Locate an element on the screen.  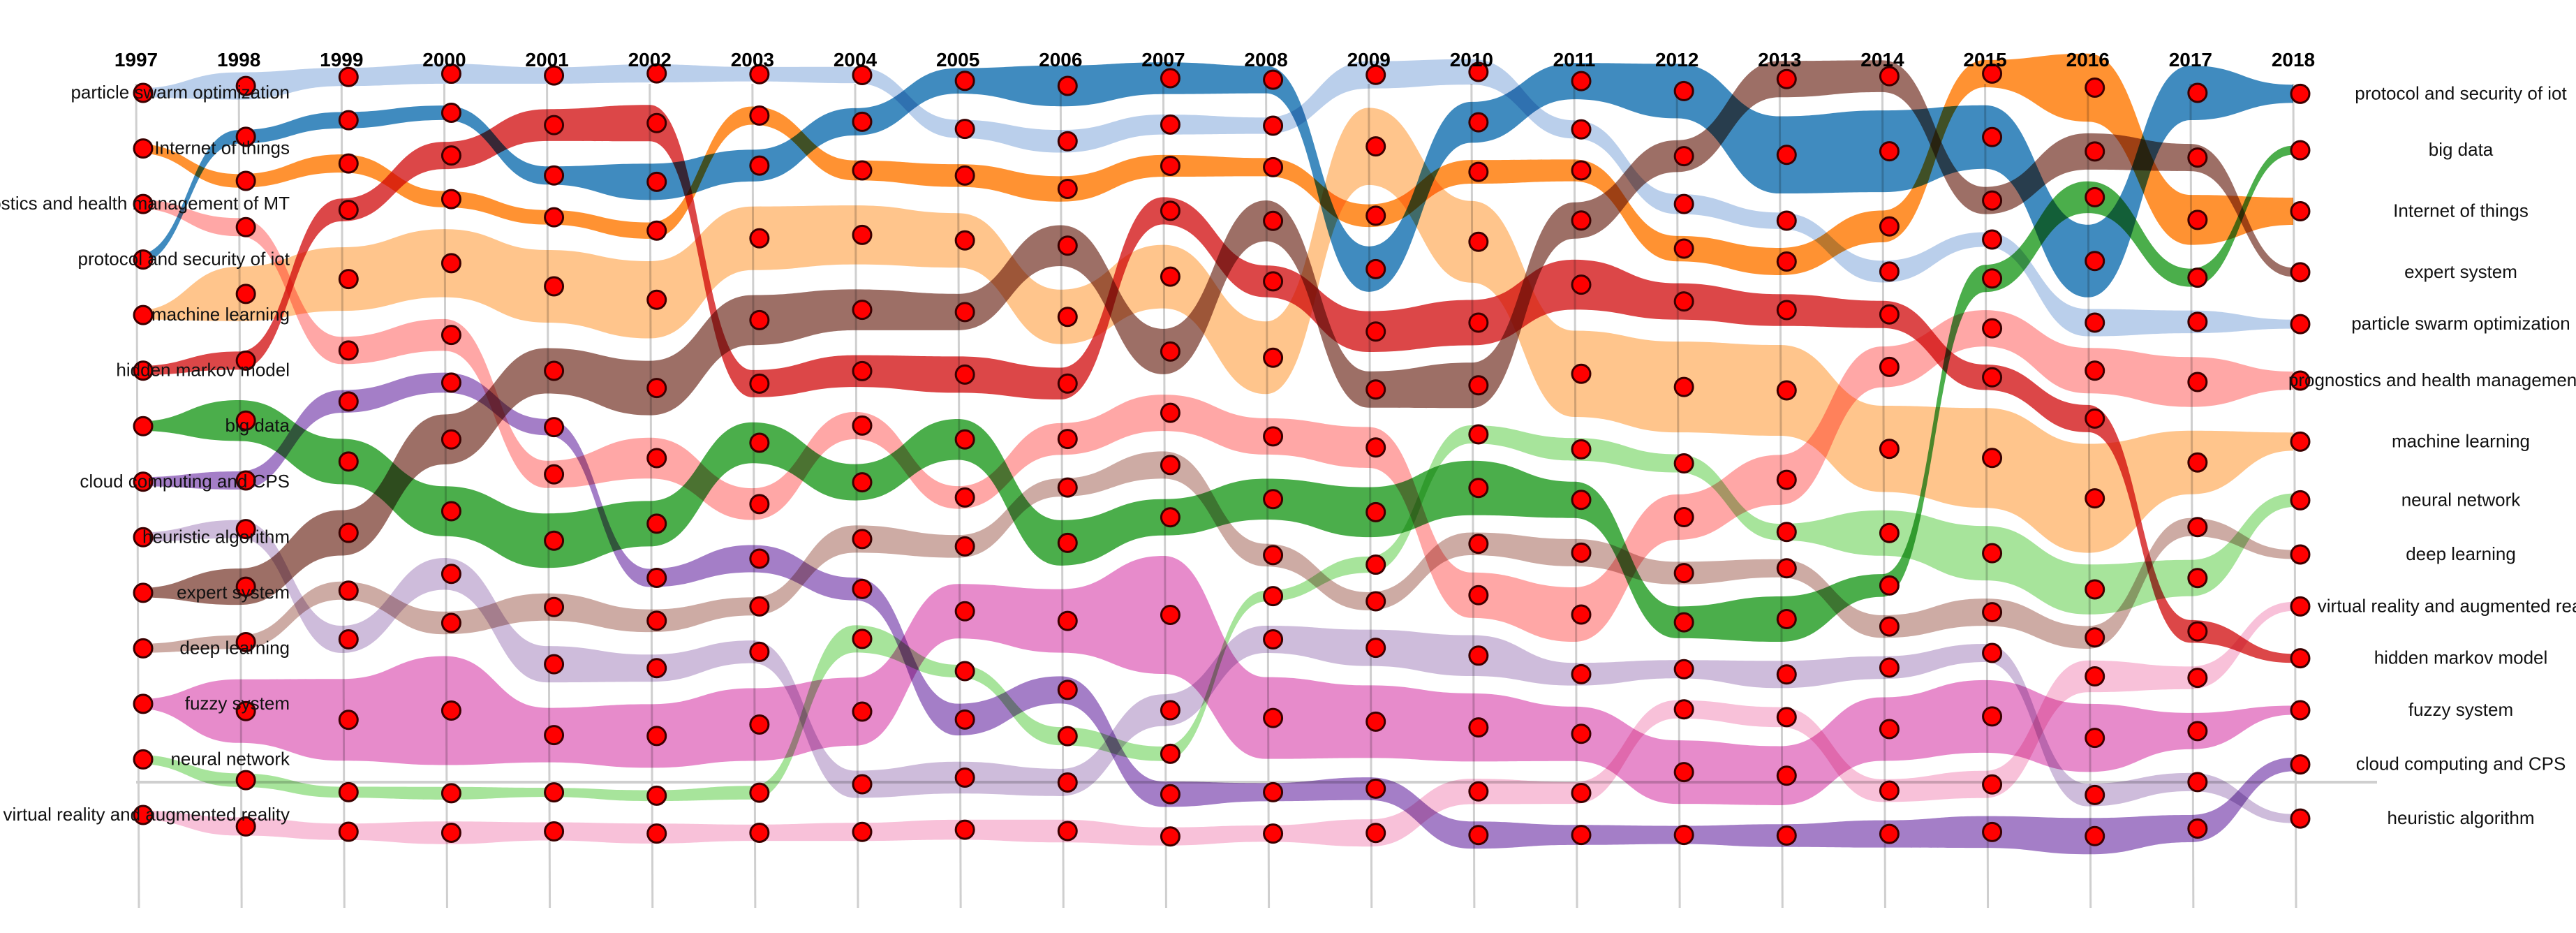
node-big-data-2009 is located at coordinates (1375, 511).